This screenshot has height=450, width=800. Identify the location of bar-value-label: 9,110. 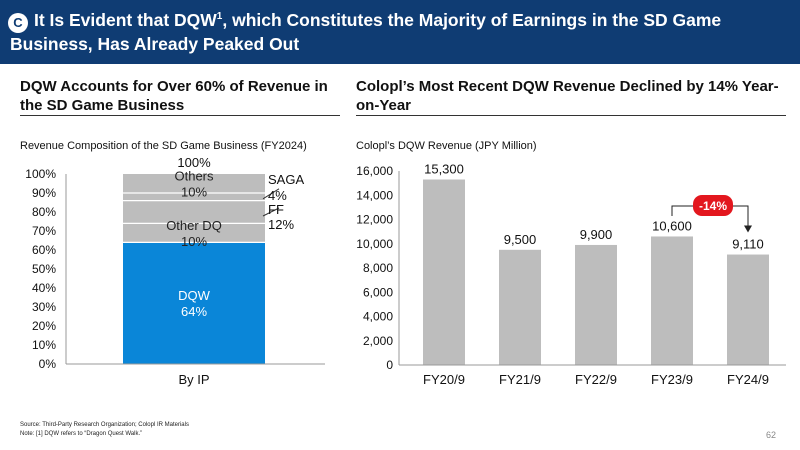
(748, 244).